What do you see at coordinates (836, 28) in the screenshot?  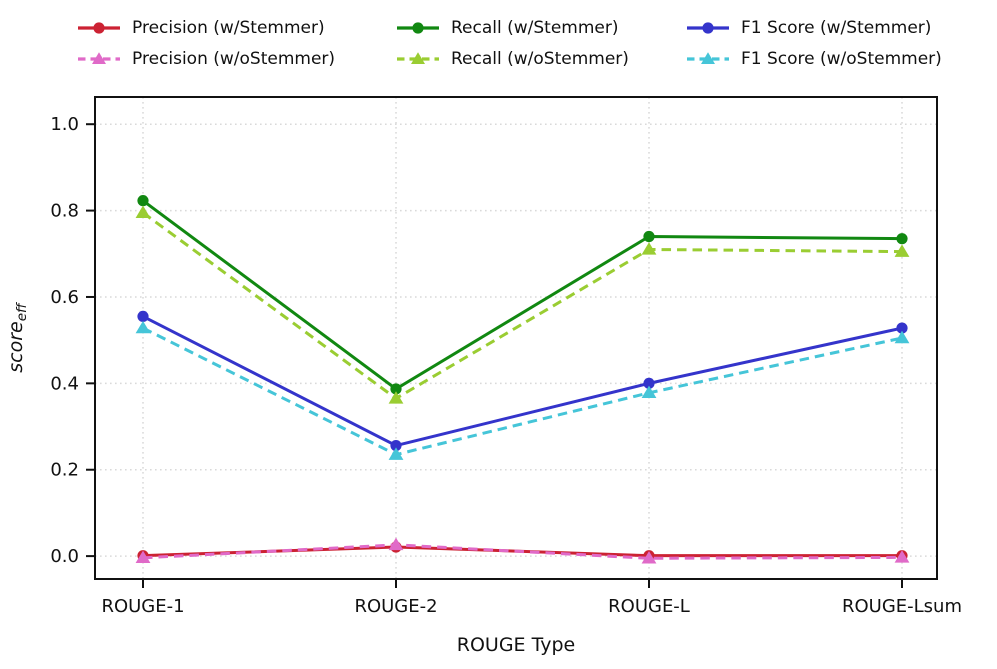 I see `legend-label: F1 Score (w/Stemmer)` at bounding box center [836, 28].